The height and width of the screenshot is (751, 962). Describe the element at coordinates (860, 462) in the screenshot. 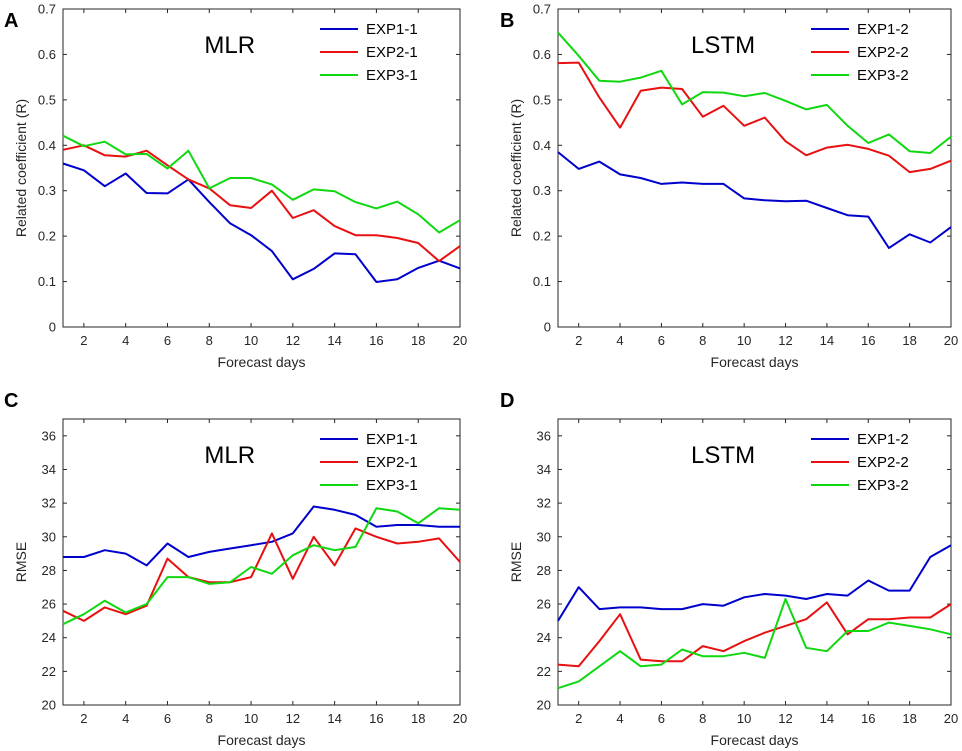

I see `legend: EXP1-2 EXP2-2 EXP3-2` at that location.